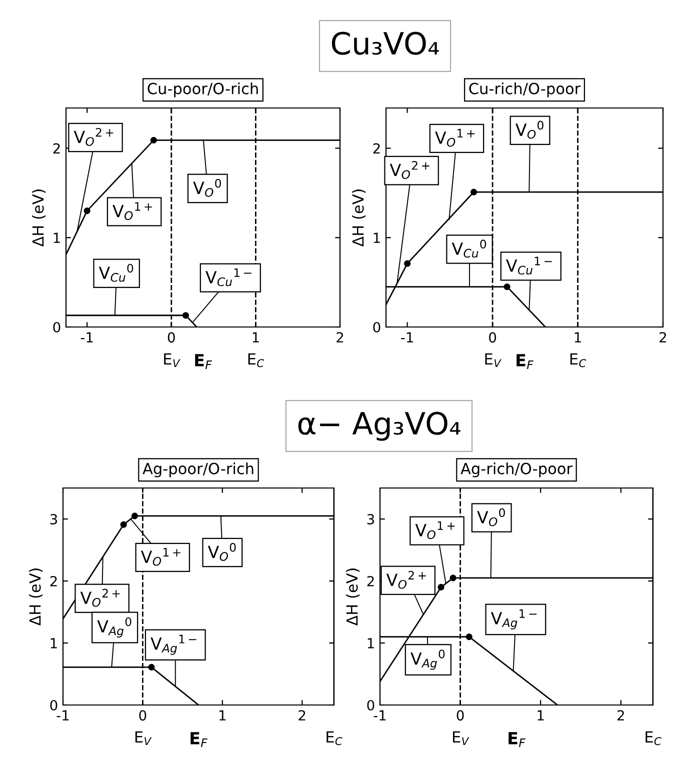 This screenshot has height=761, width=675. I want to click on chart-title: Ag-rich/O-poor, so click(516, 470).